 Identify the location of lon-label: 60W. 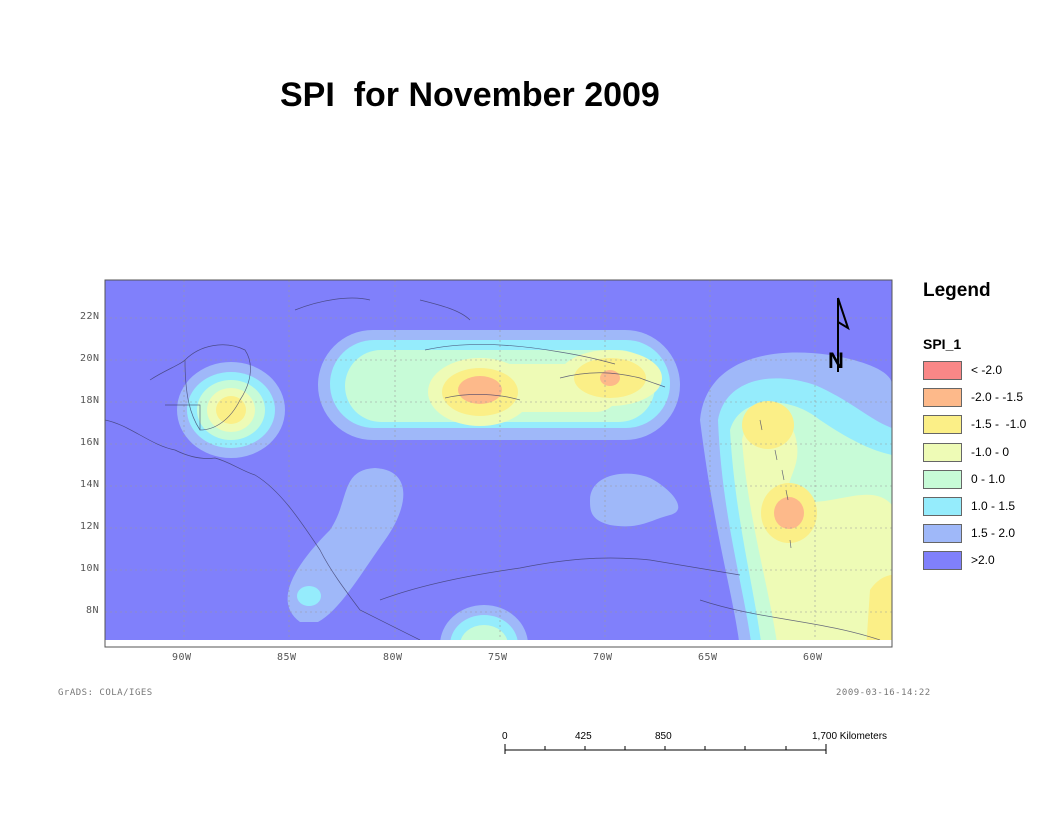
(813, 657).